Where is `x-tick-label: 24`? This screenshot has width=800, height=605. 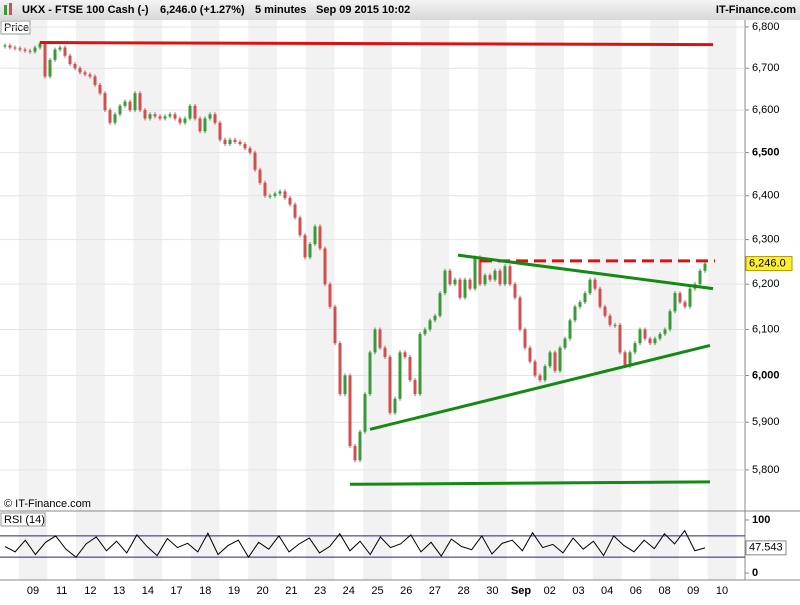
x-tick-label: 24 is located at coordinates (349, 591).